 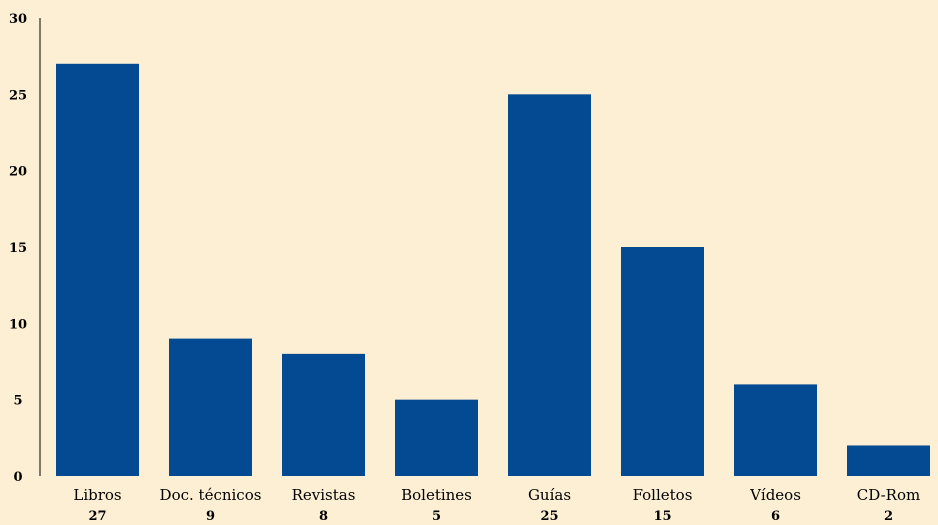 I want to click on bar-value-label: 9, so click(x=210, y=516).